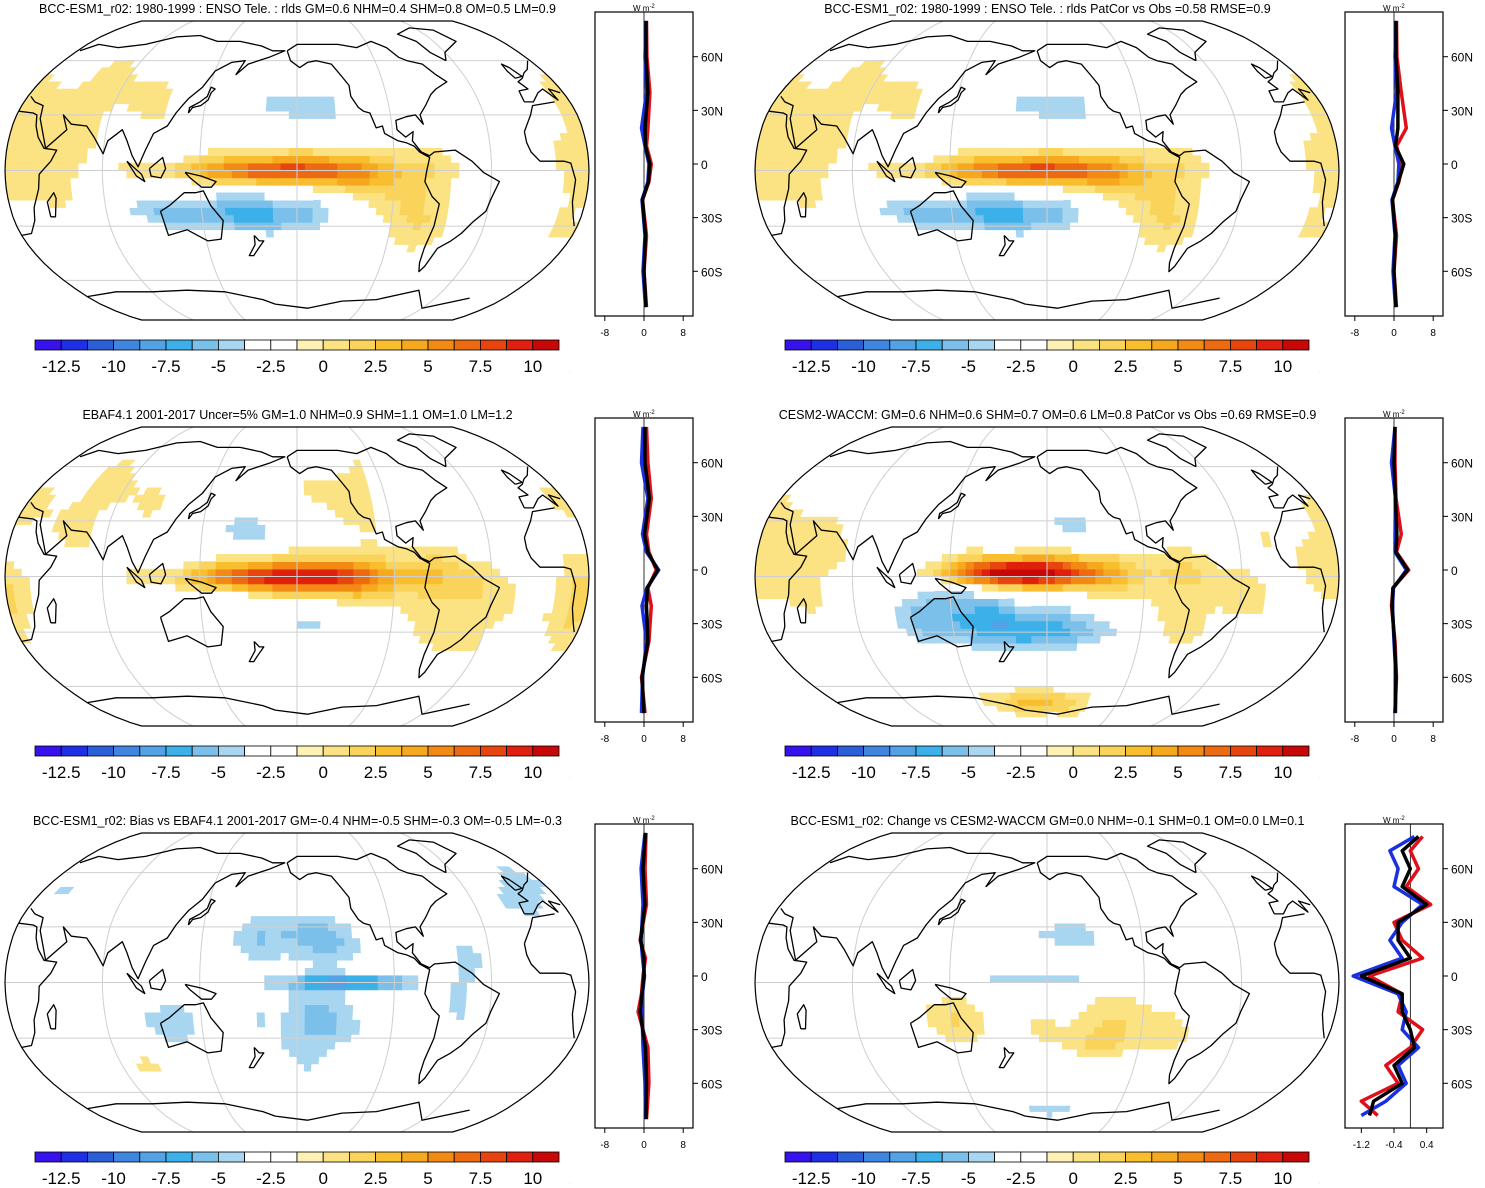 The height and width of the screenshot is (1188, 1485). What do you see at coordinates (968, 366) in the screenshot?
I see `colorbar-label: -5` at bounding box center [968, 366].